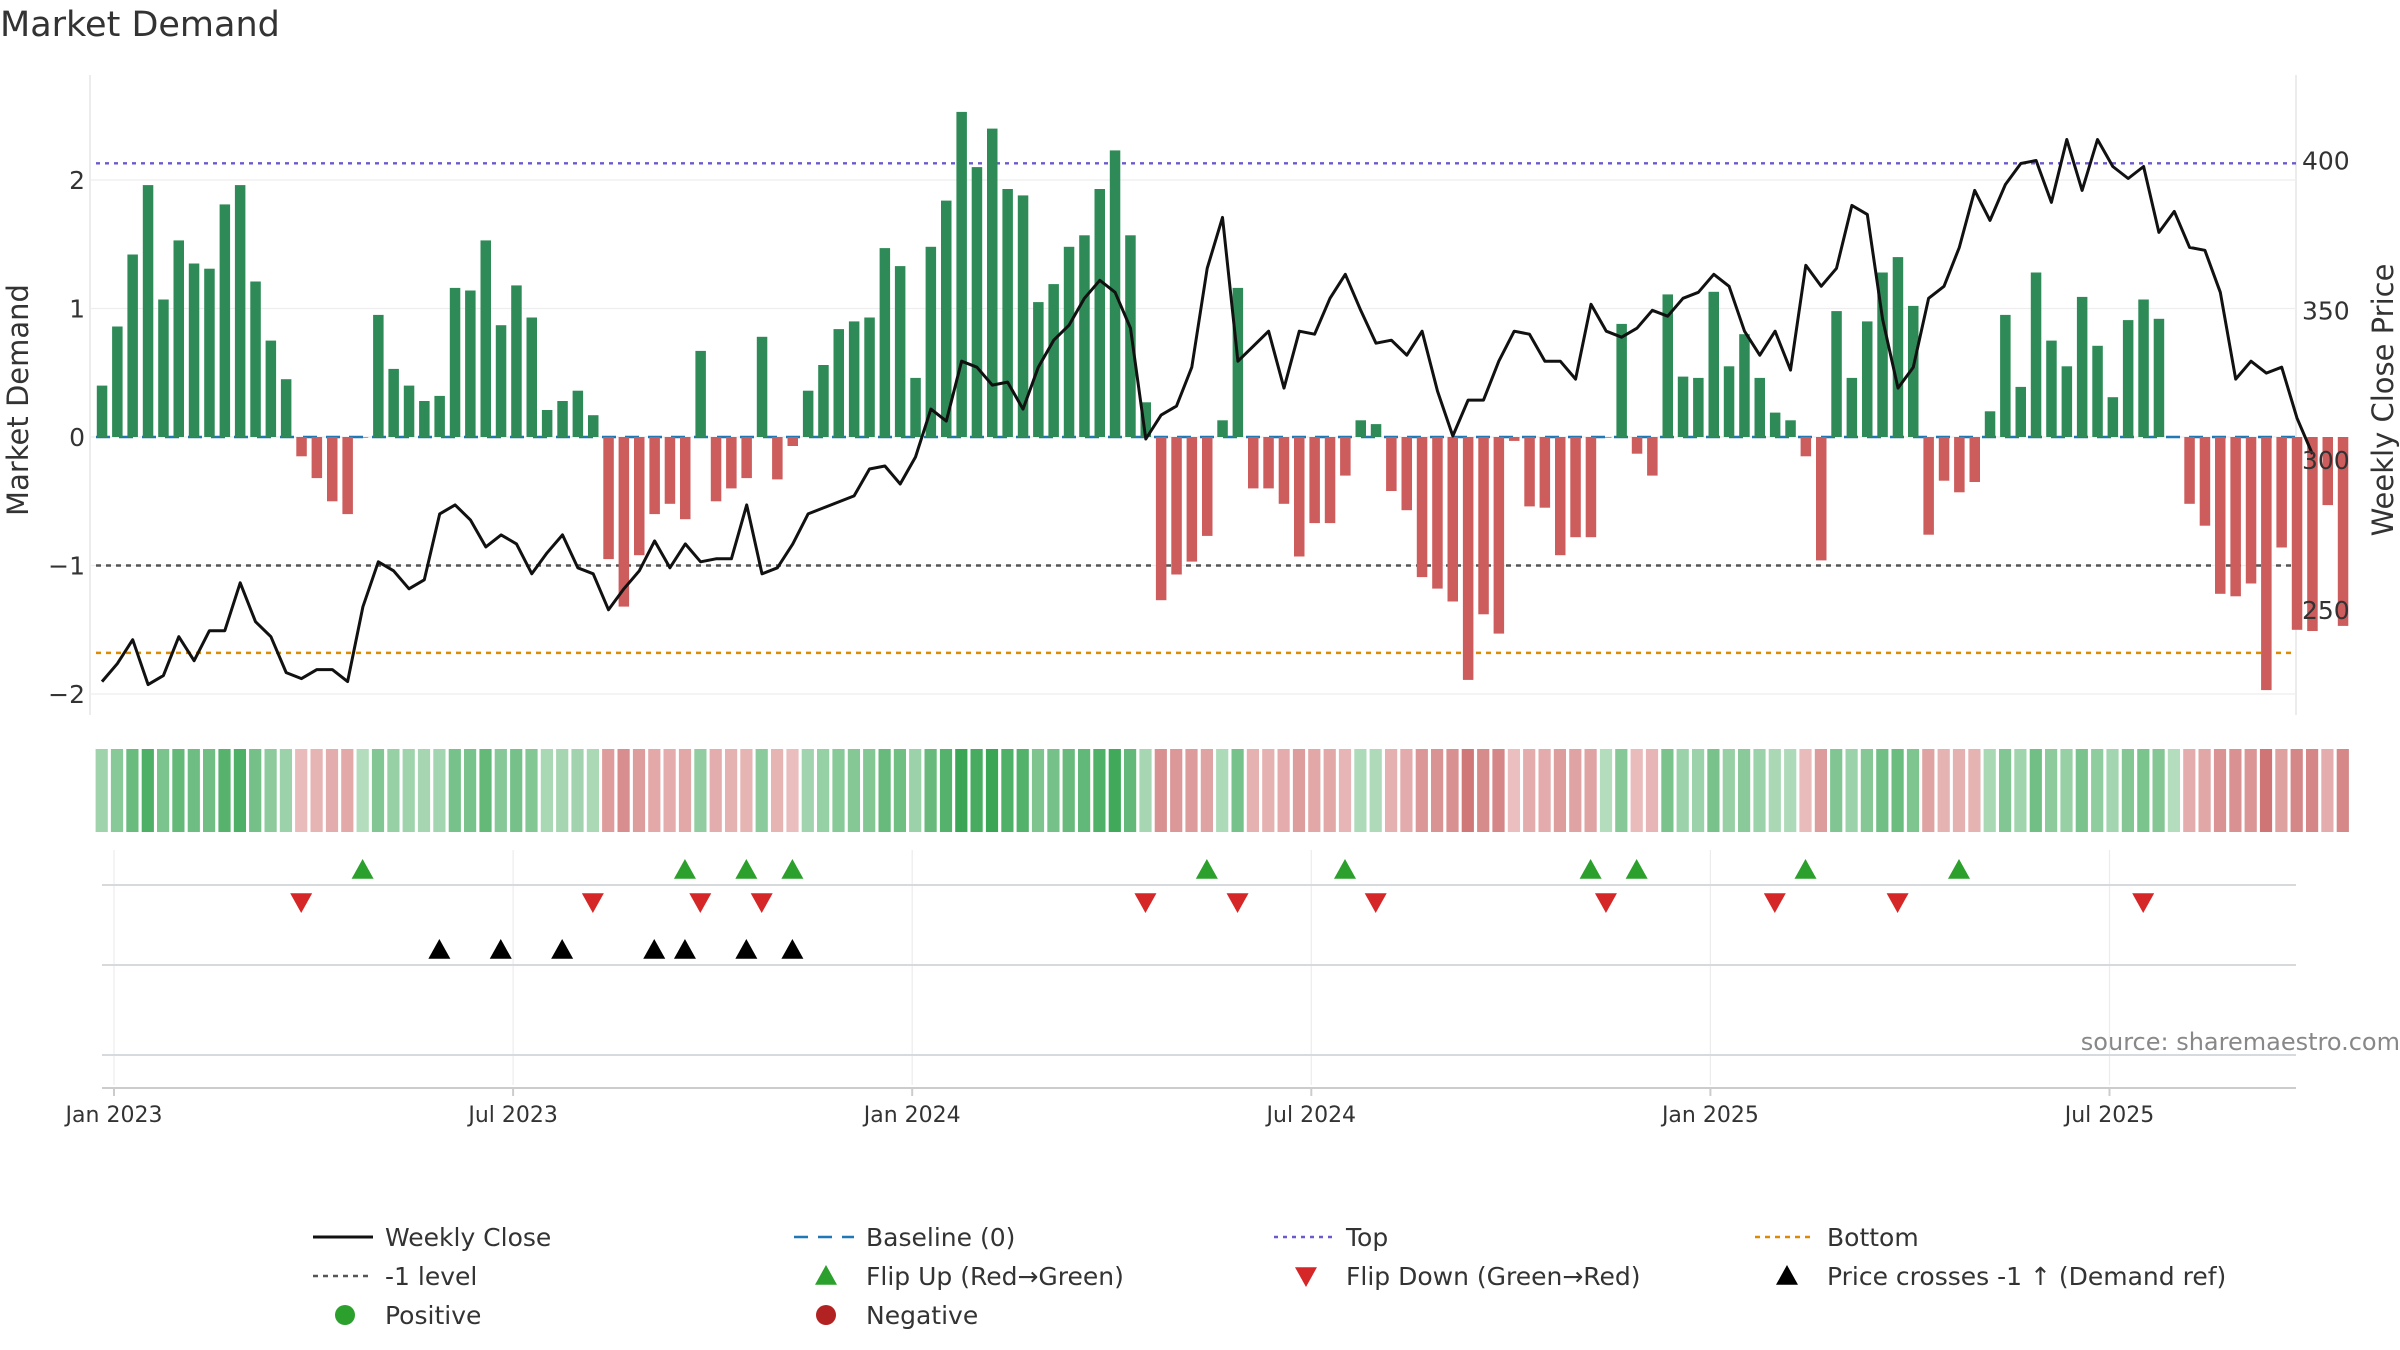  I want to click on legend-item: Flip Down (Green→Red), so click(1468, 1276).